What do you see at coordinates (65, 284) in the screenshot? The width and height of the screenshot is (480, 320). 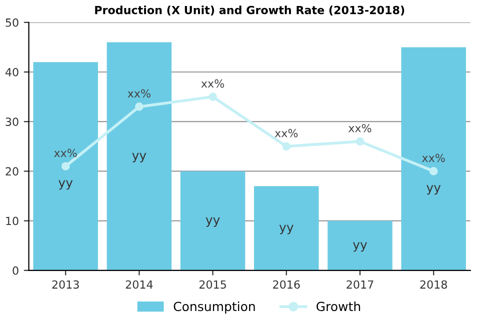 I see `x-tick-label: 2013` at bounding box center [65, 284].